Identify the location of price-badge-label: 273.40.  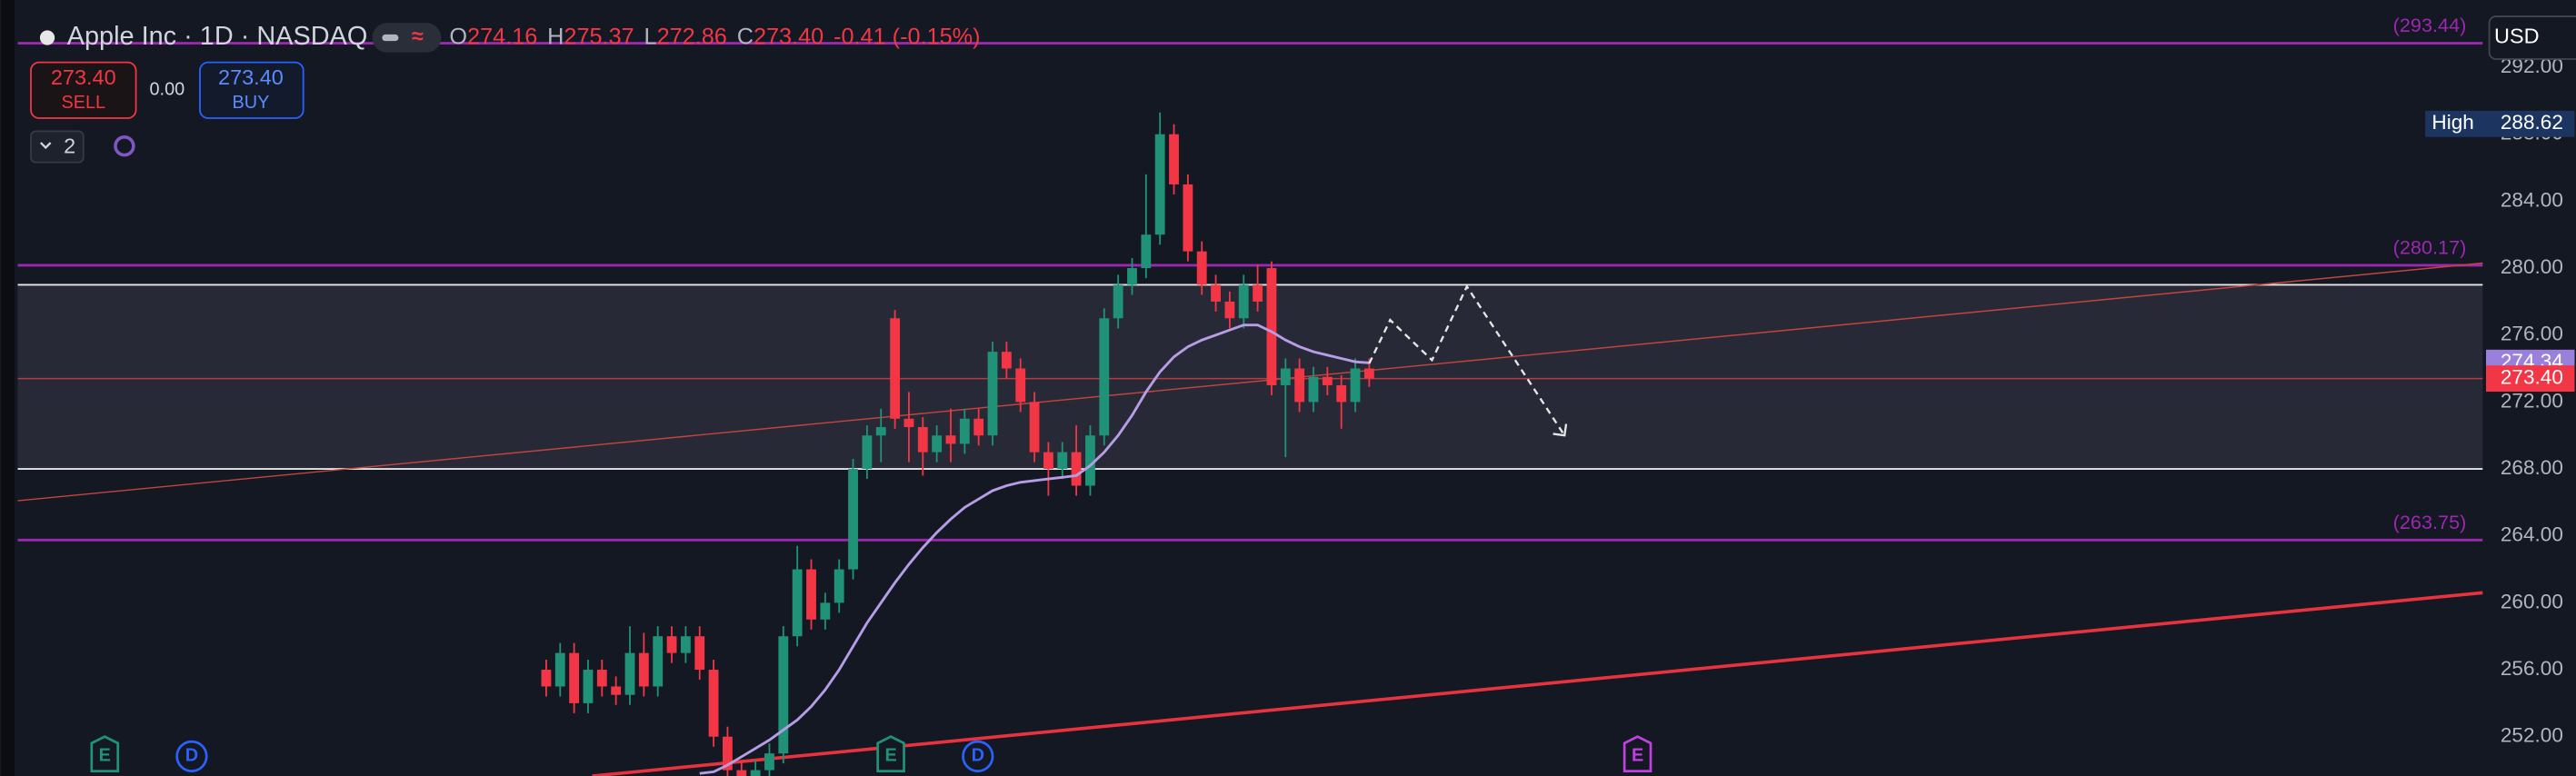
(2532, 378).